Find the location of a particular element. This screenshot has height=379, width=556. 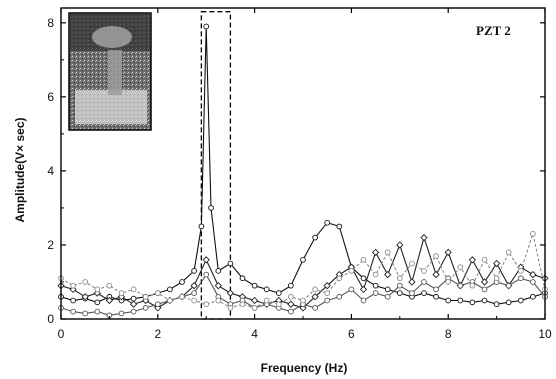

x-axis-title: Frequency (Hz) is located at coordinates (304, 368).